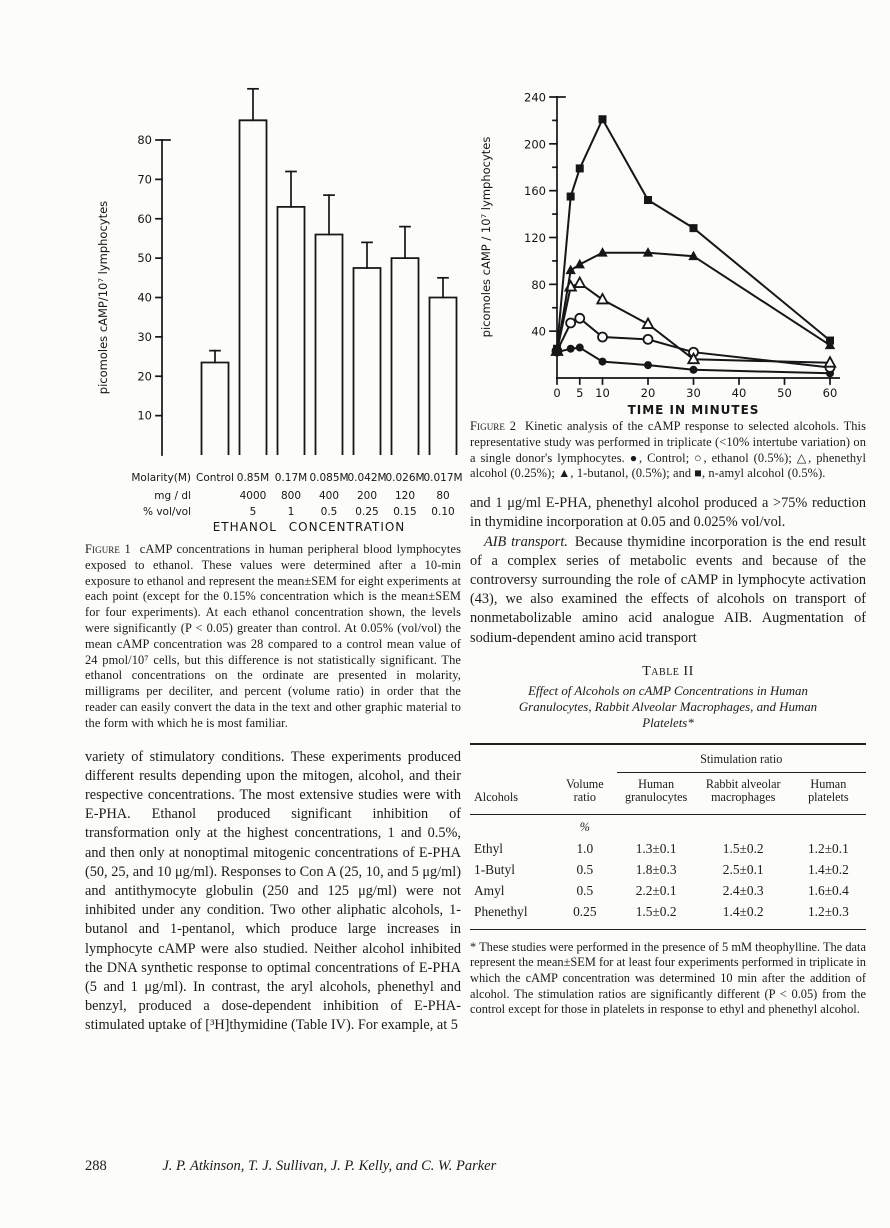 This screenshot has width=890, height=1228. What do you see at coordinates (556, 393) in the screenshot?
I see `x-tick-label: 0` at bounding box center [556, 393].